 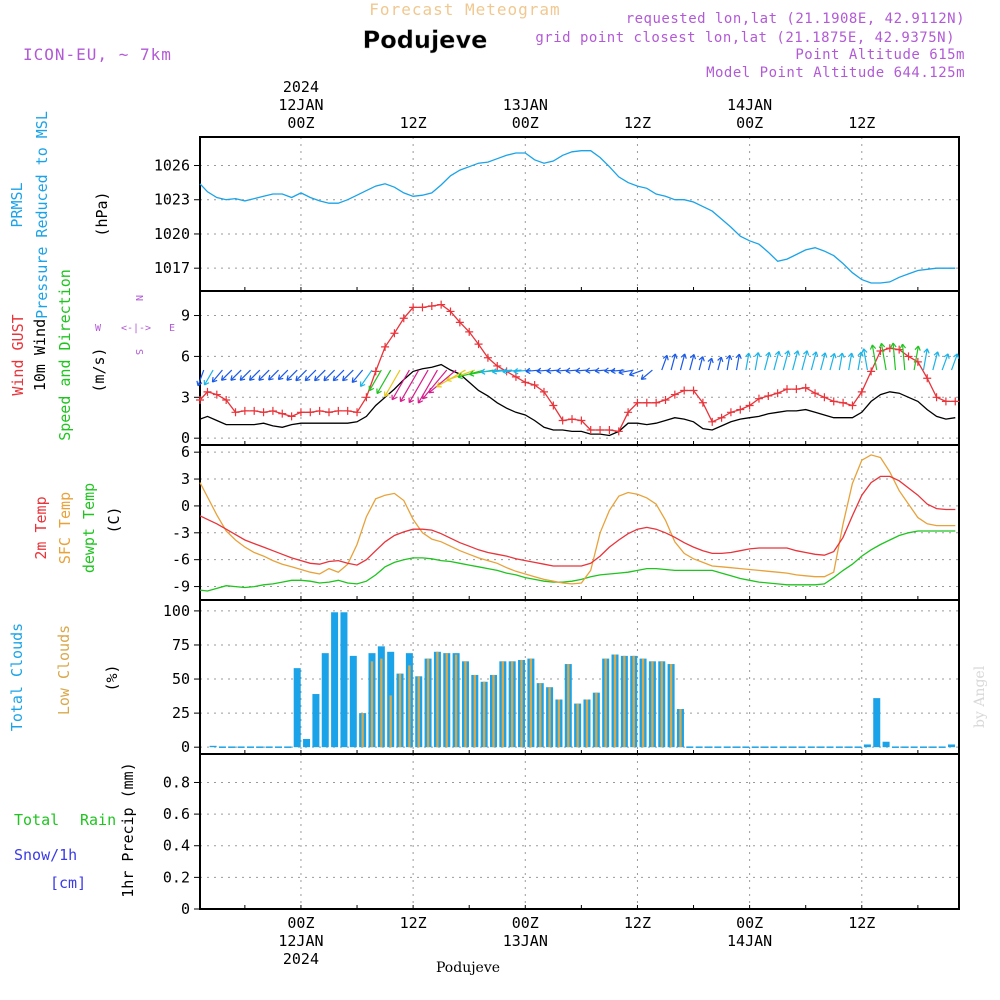 I want to click on y-tick-label: 100, so click(x=176, y=611).